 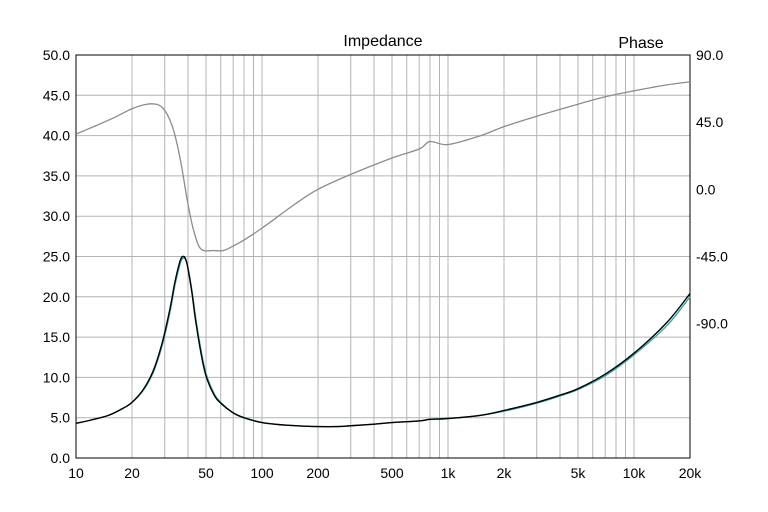 What do you see at coordinates (206, 473) in the screenshot?
I see `x-tick-label: 50` at bounding box center [206, 473].